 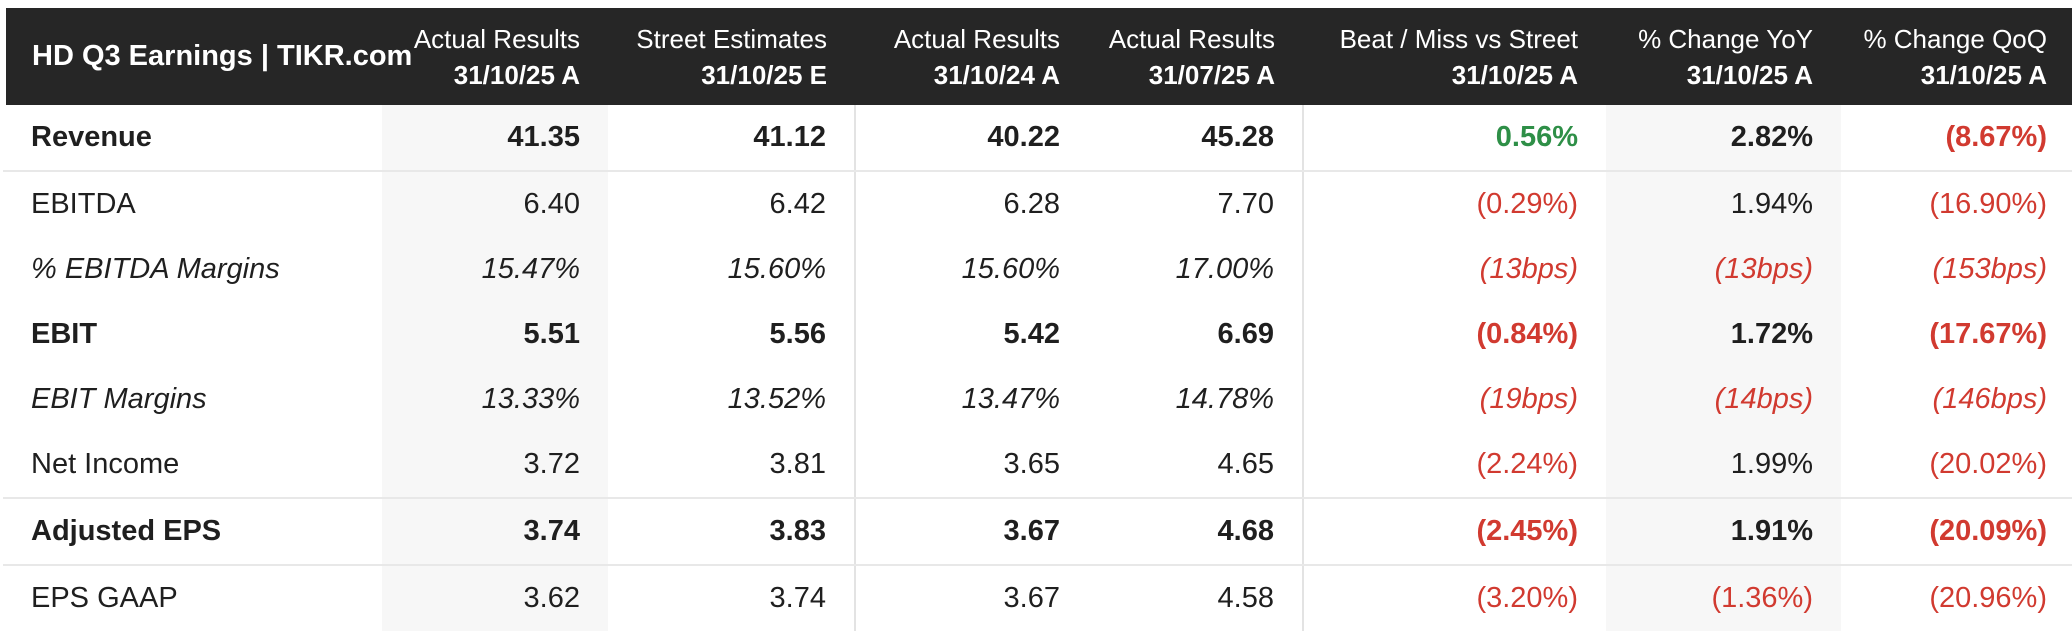 What do you see at coordinates (1956, 465) in the screenshot?
I see `cell-value: (20.02%)` at bounding box center [1956, 465].